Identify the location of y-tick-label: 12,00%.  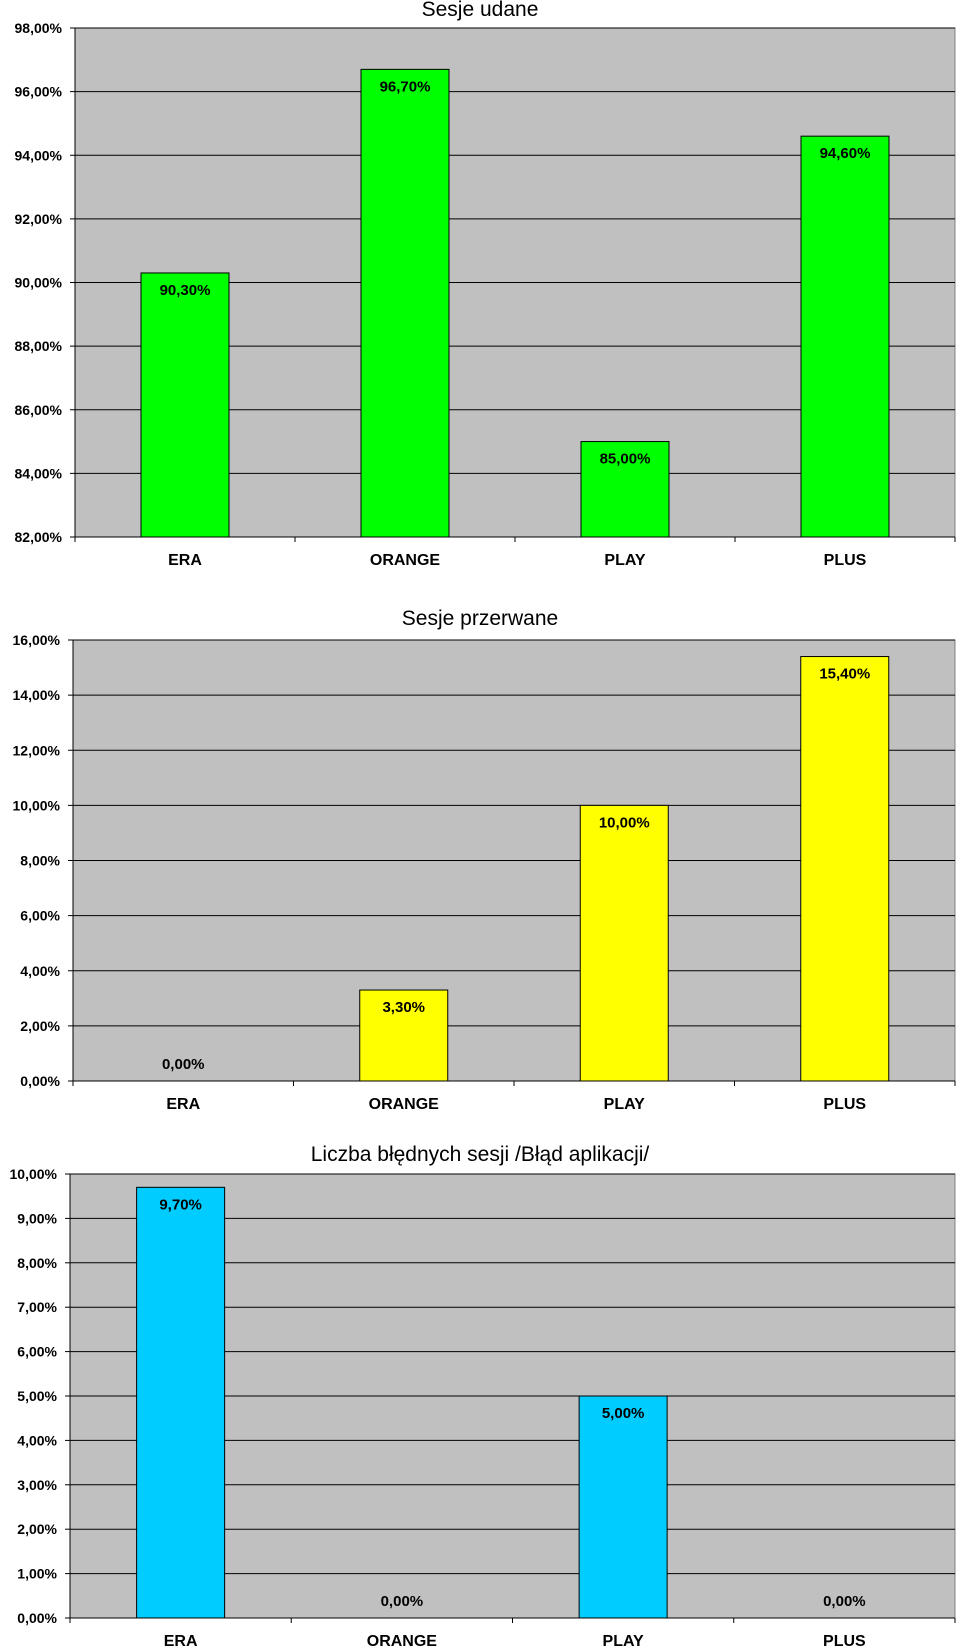
(37, 750).